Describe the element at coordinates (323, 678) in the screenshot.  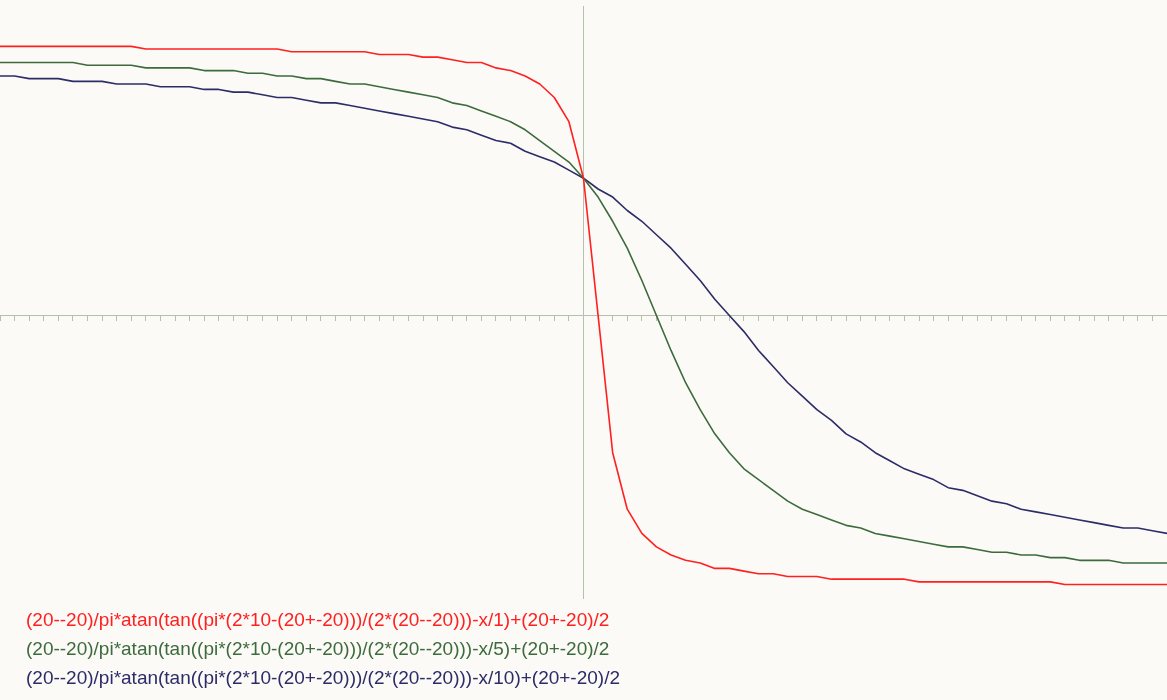
I see `text: (20--20)/pi*atan(tan((pi*(2*10-(20+-20)))/(2*(20--20)))-x/10)+(20+-20)/2` at that location.